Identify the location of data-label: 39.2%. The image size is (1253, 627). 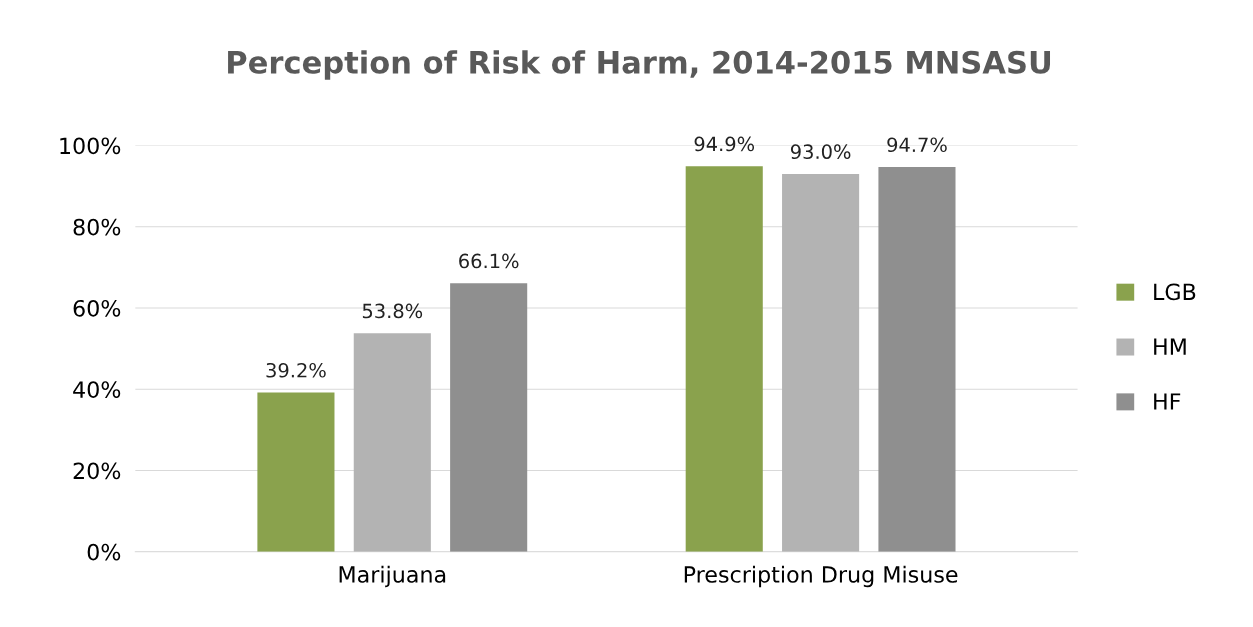
(296, 370).